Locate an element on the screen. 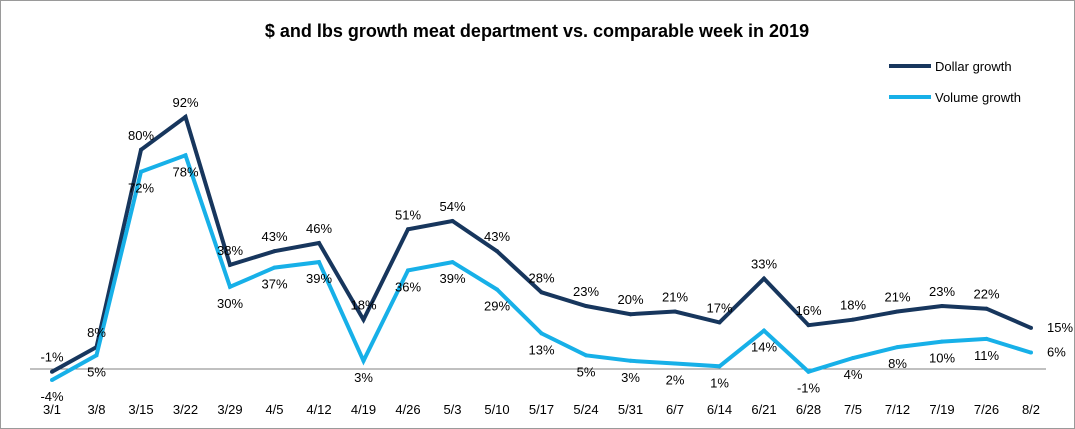 This screenshot has height=429, width=1075. x-tick-label: 5/3 is located at coordinates (452, 409).